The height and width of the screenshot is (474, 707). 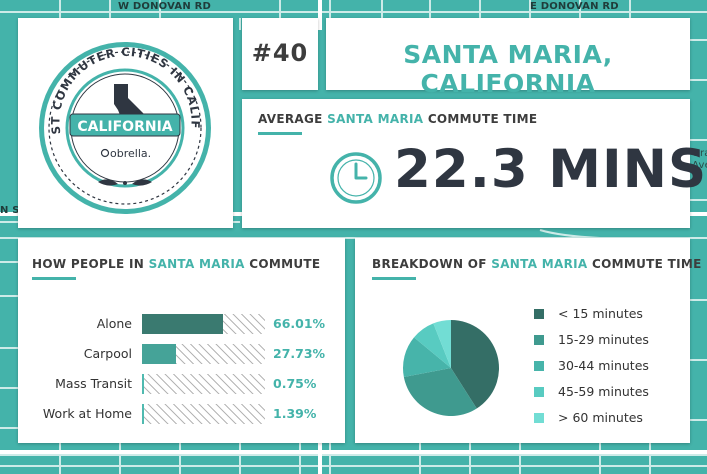 I want to click on street-label-fragment-left: N S, so click(x=10, y=210).